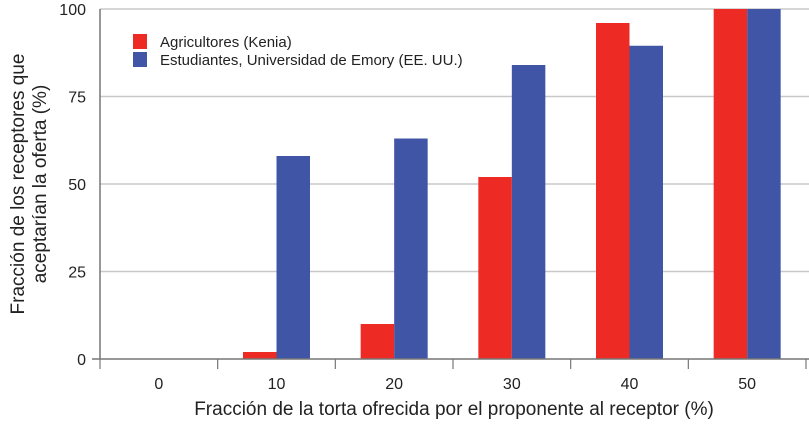 The image size is (809, 426). Describe the element at coordinates (226, 42) in the screenshot. I see `legend-label-agricultores: Agricultores (Kenia)` at that location.